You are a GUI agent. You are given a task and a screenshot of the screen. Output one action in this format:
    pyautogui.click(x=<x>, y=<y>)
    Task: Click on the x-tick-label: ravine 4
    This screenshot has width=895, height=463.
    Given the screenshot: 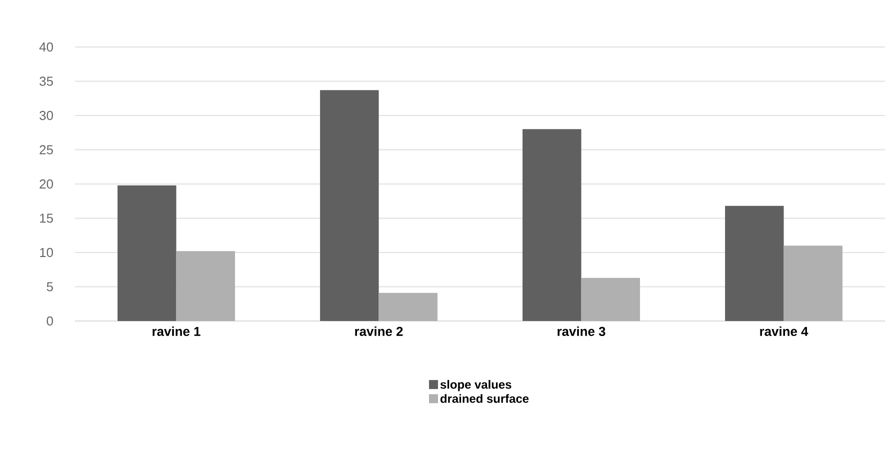 What is the action you would take?
    pyautogui.click(x=784, y=331)
    